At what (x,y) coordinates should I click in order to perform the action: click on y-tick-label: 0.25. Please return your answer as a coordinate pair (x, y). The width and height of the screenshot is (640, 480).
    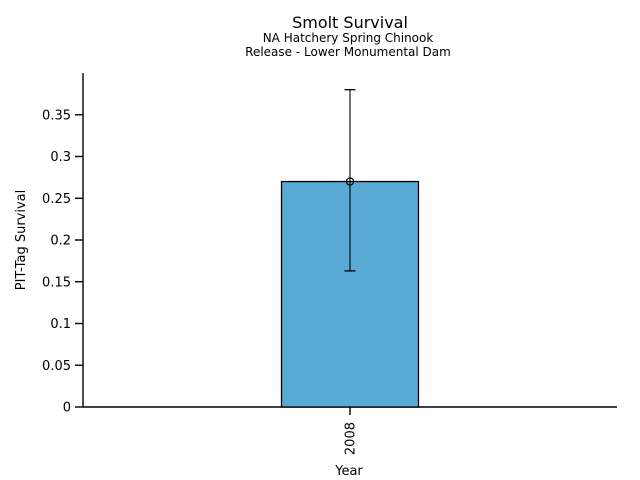
    Looking at the image, I should click on (56, 199).